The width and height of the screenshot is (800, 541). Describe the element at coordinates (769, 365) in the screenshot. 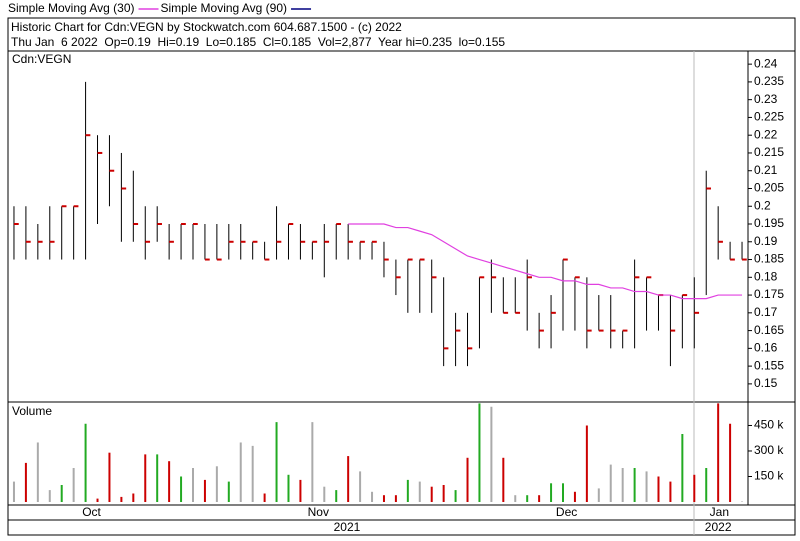

I see `y-tick-label: 0.155` at that location.